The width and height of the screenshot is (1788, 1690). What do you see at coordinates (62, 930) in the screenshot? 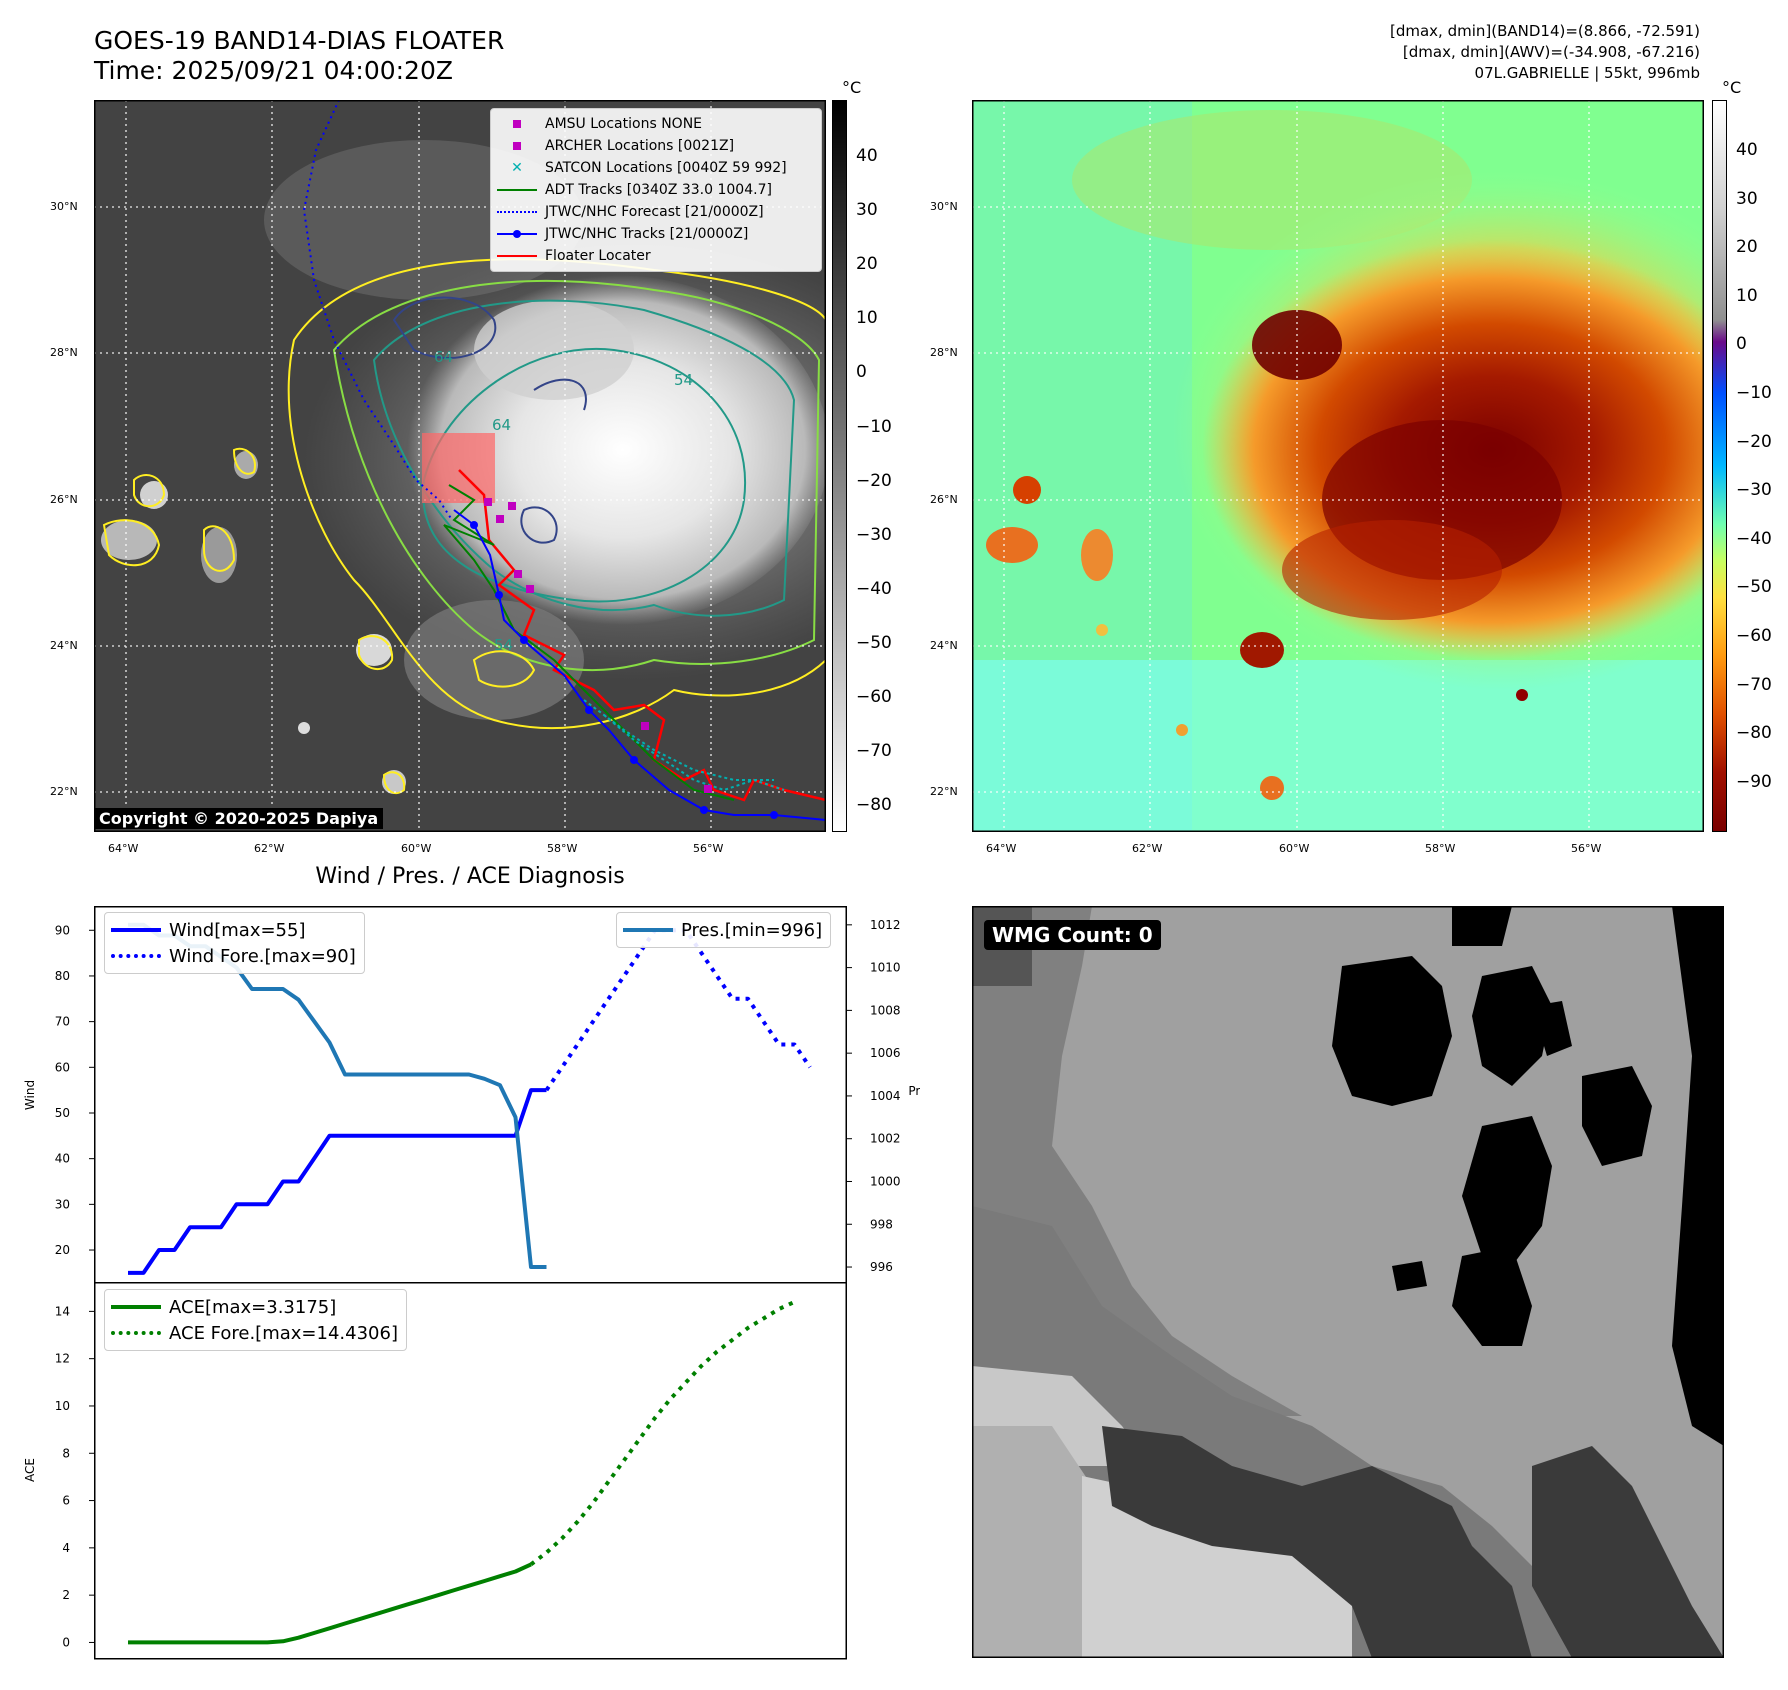
I see `left-axis-tick-label: 90` at bounding box center [62, 930].